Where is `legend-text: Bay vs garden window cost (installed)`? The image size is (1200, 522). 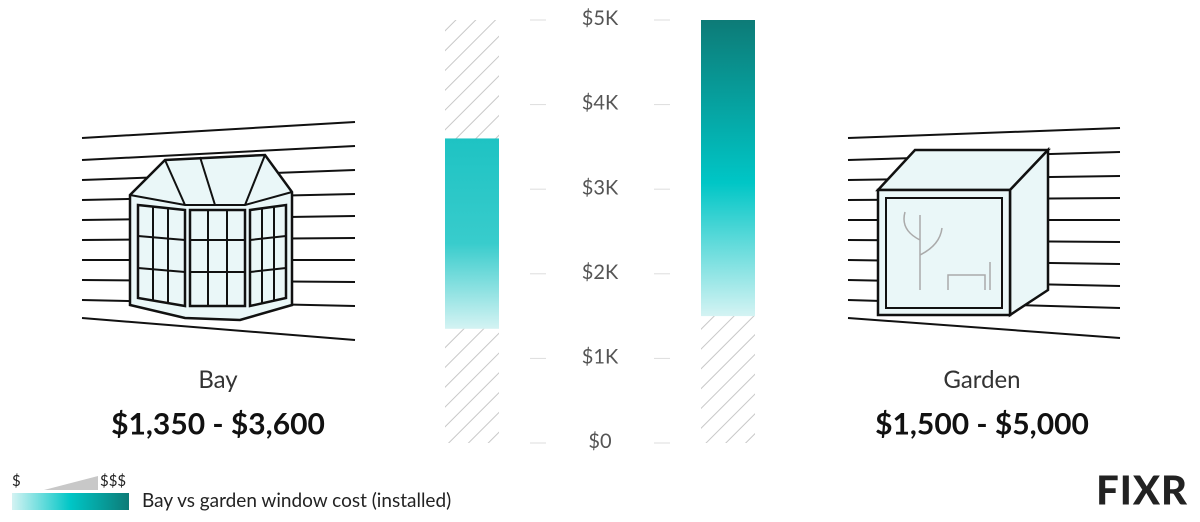
legend-text: Bay vs garden window cost (installed) is located at coordinates (296, 500).